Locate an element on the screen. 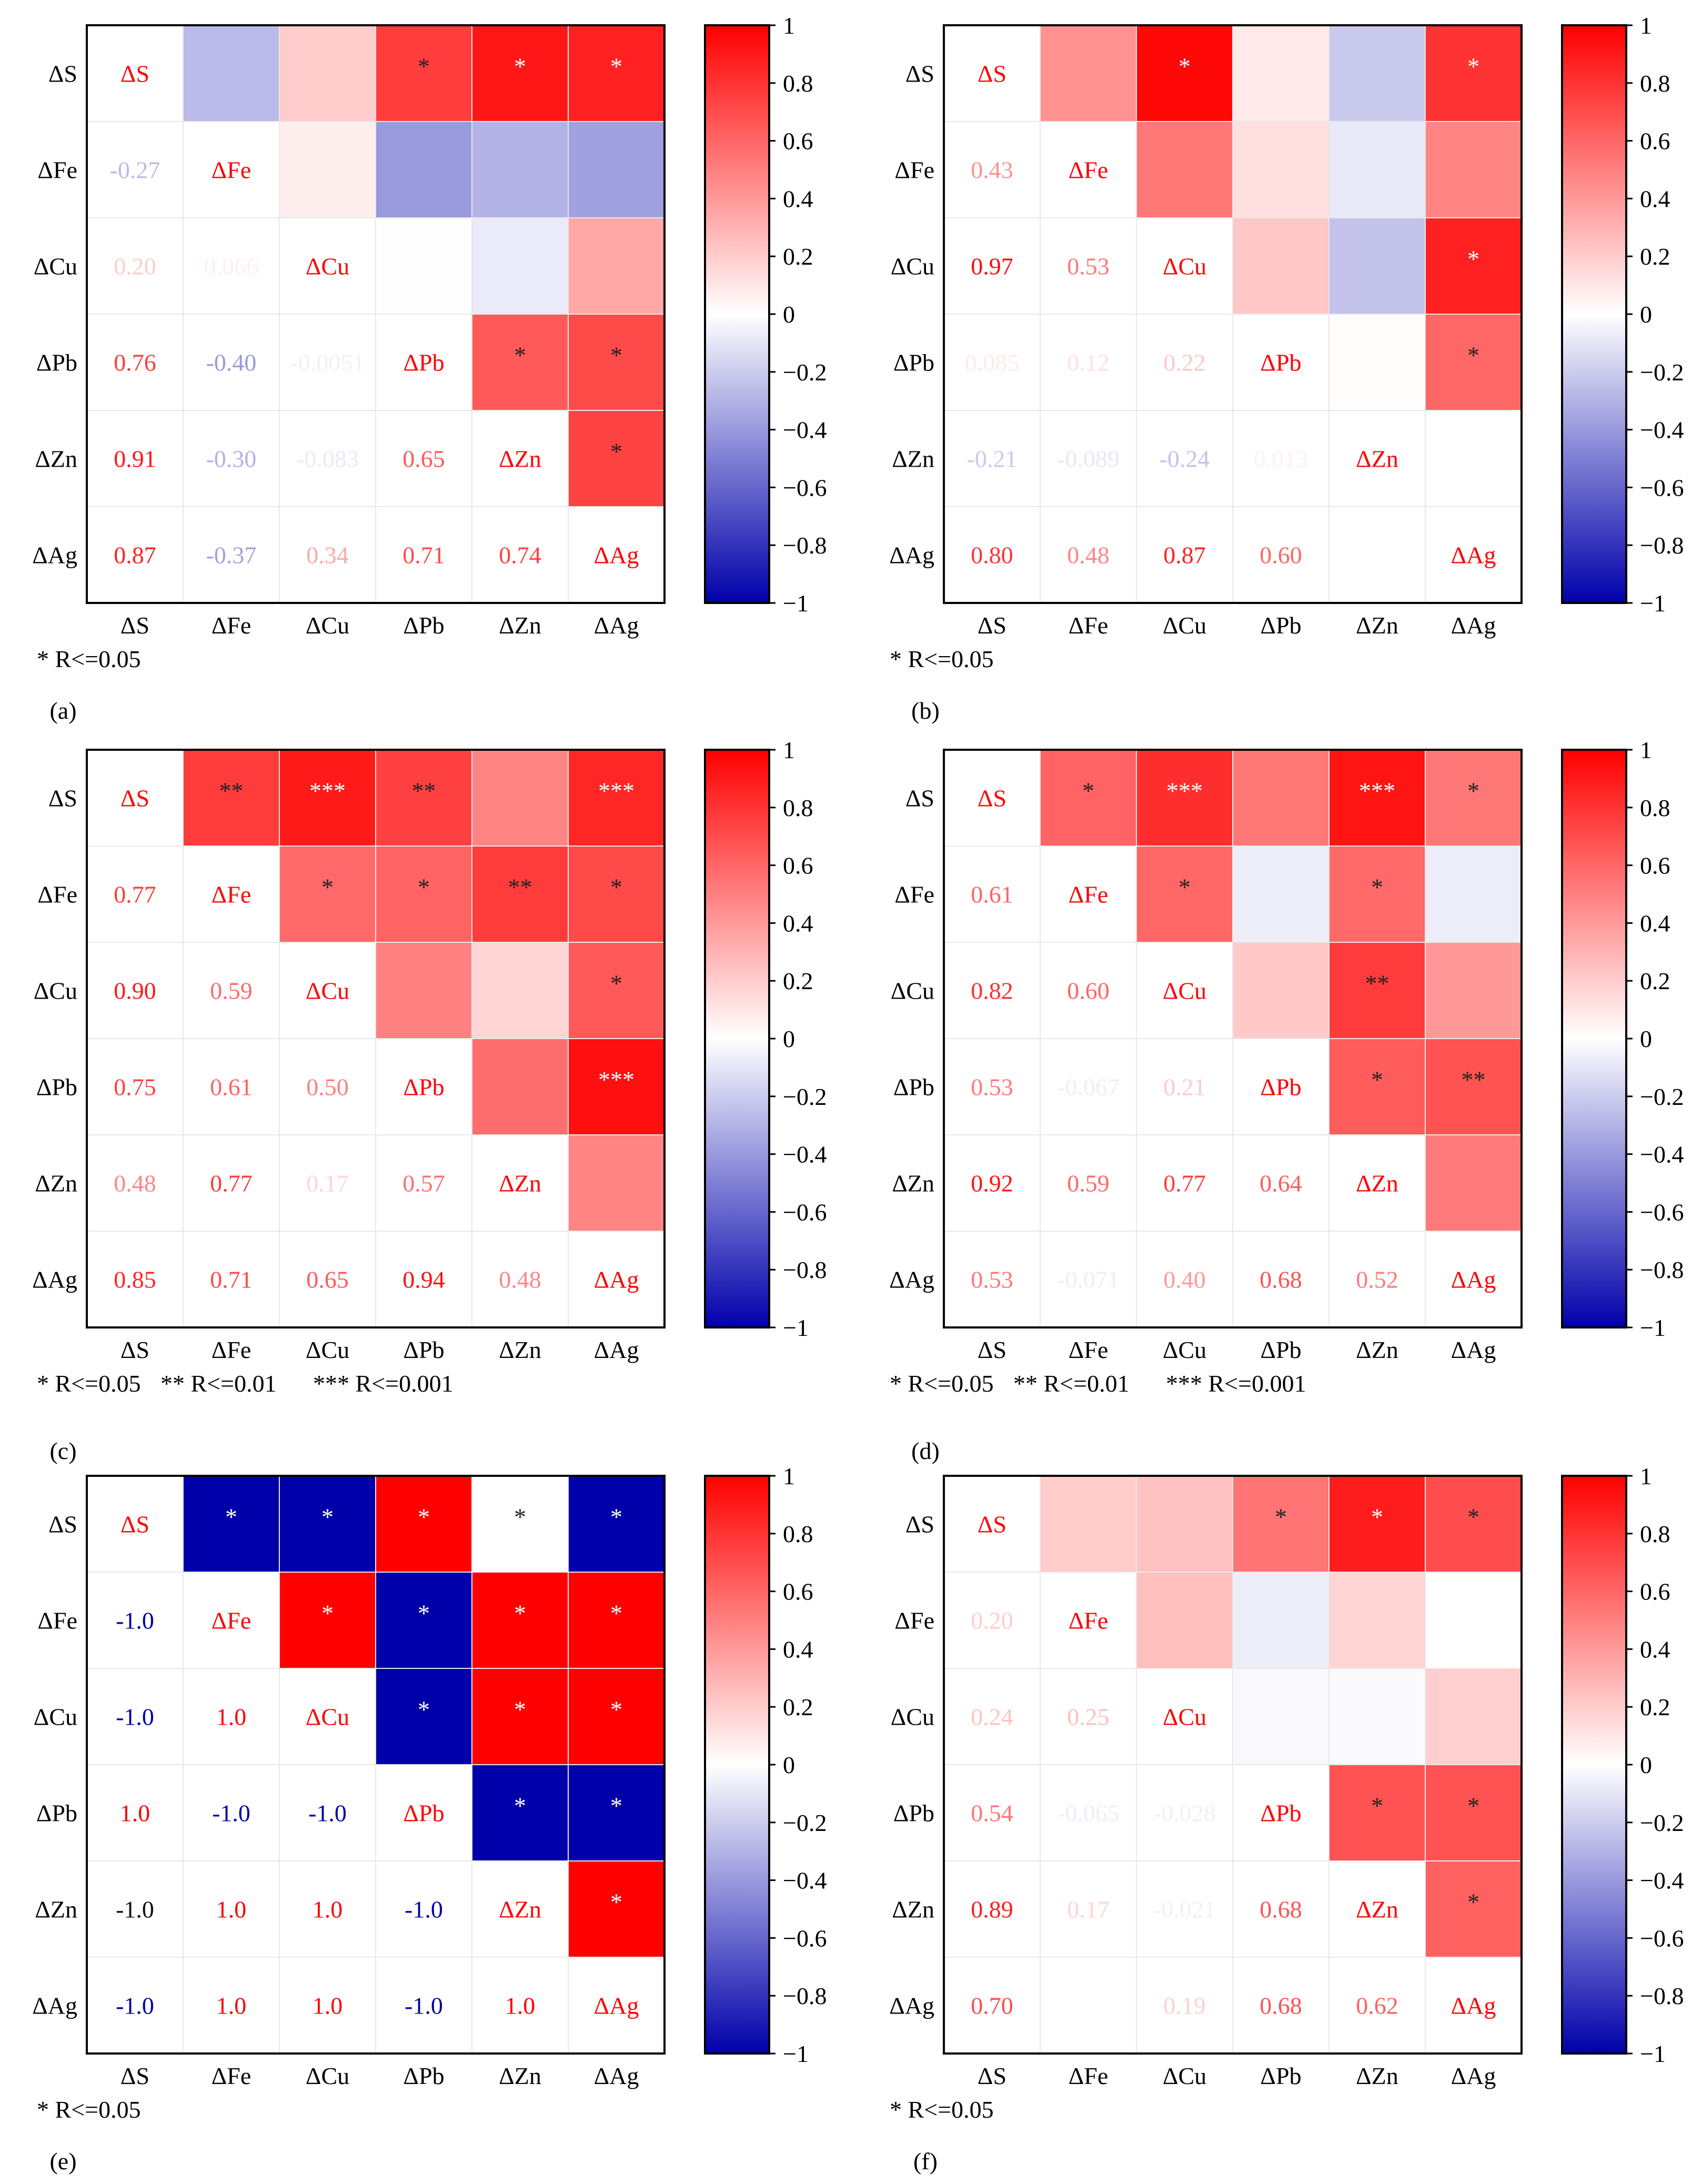 The width and height of the screenshot is (1702, 2184). diagonal-variable-label: ΔPb is located at coordinates (1280, 1087).